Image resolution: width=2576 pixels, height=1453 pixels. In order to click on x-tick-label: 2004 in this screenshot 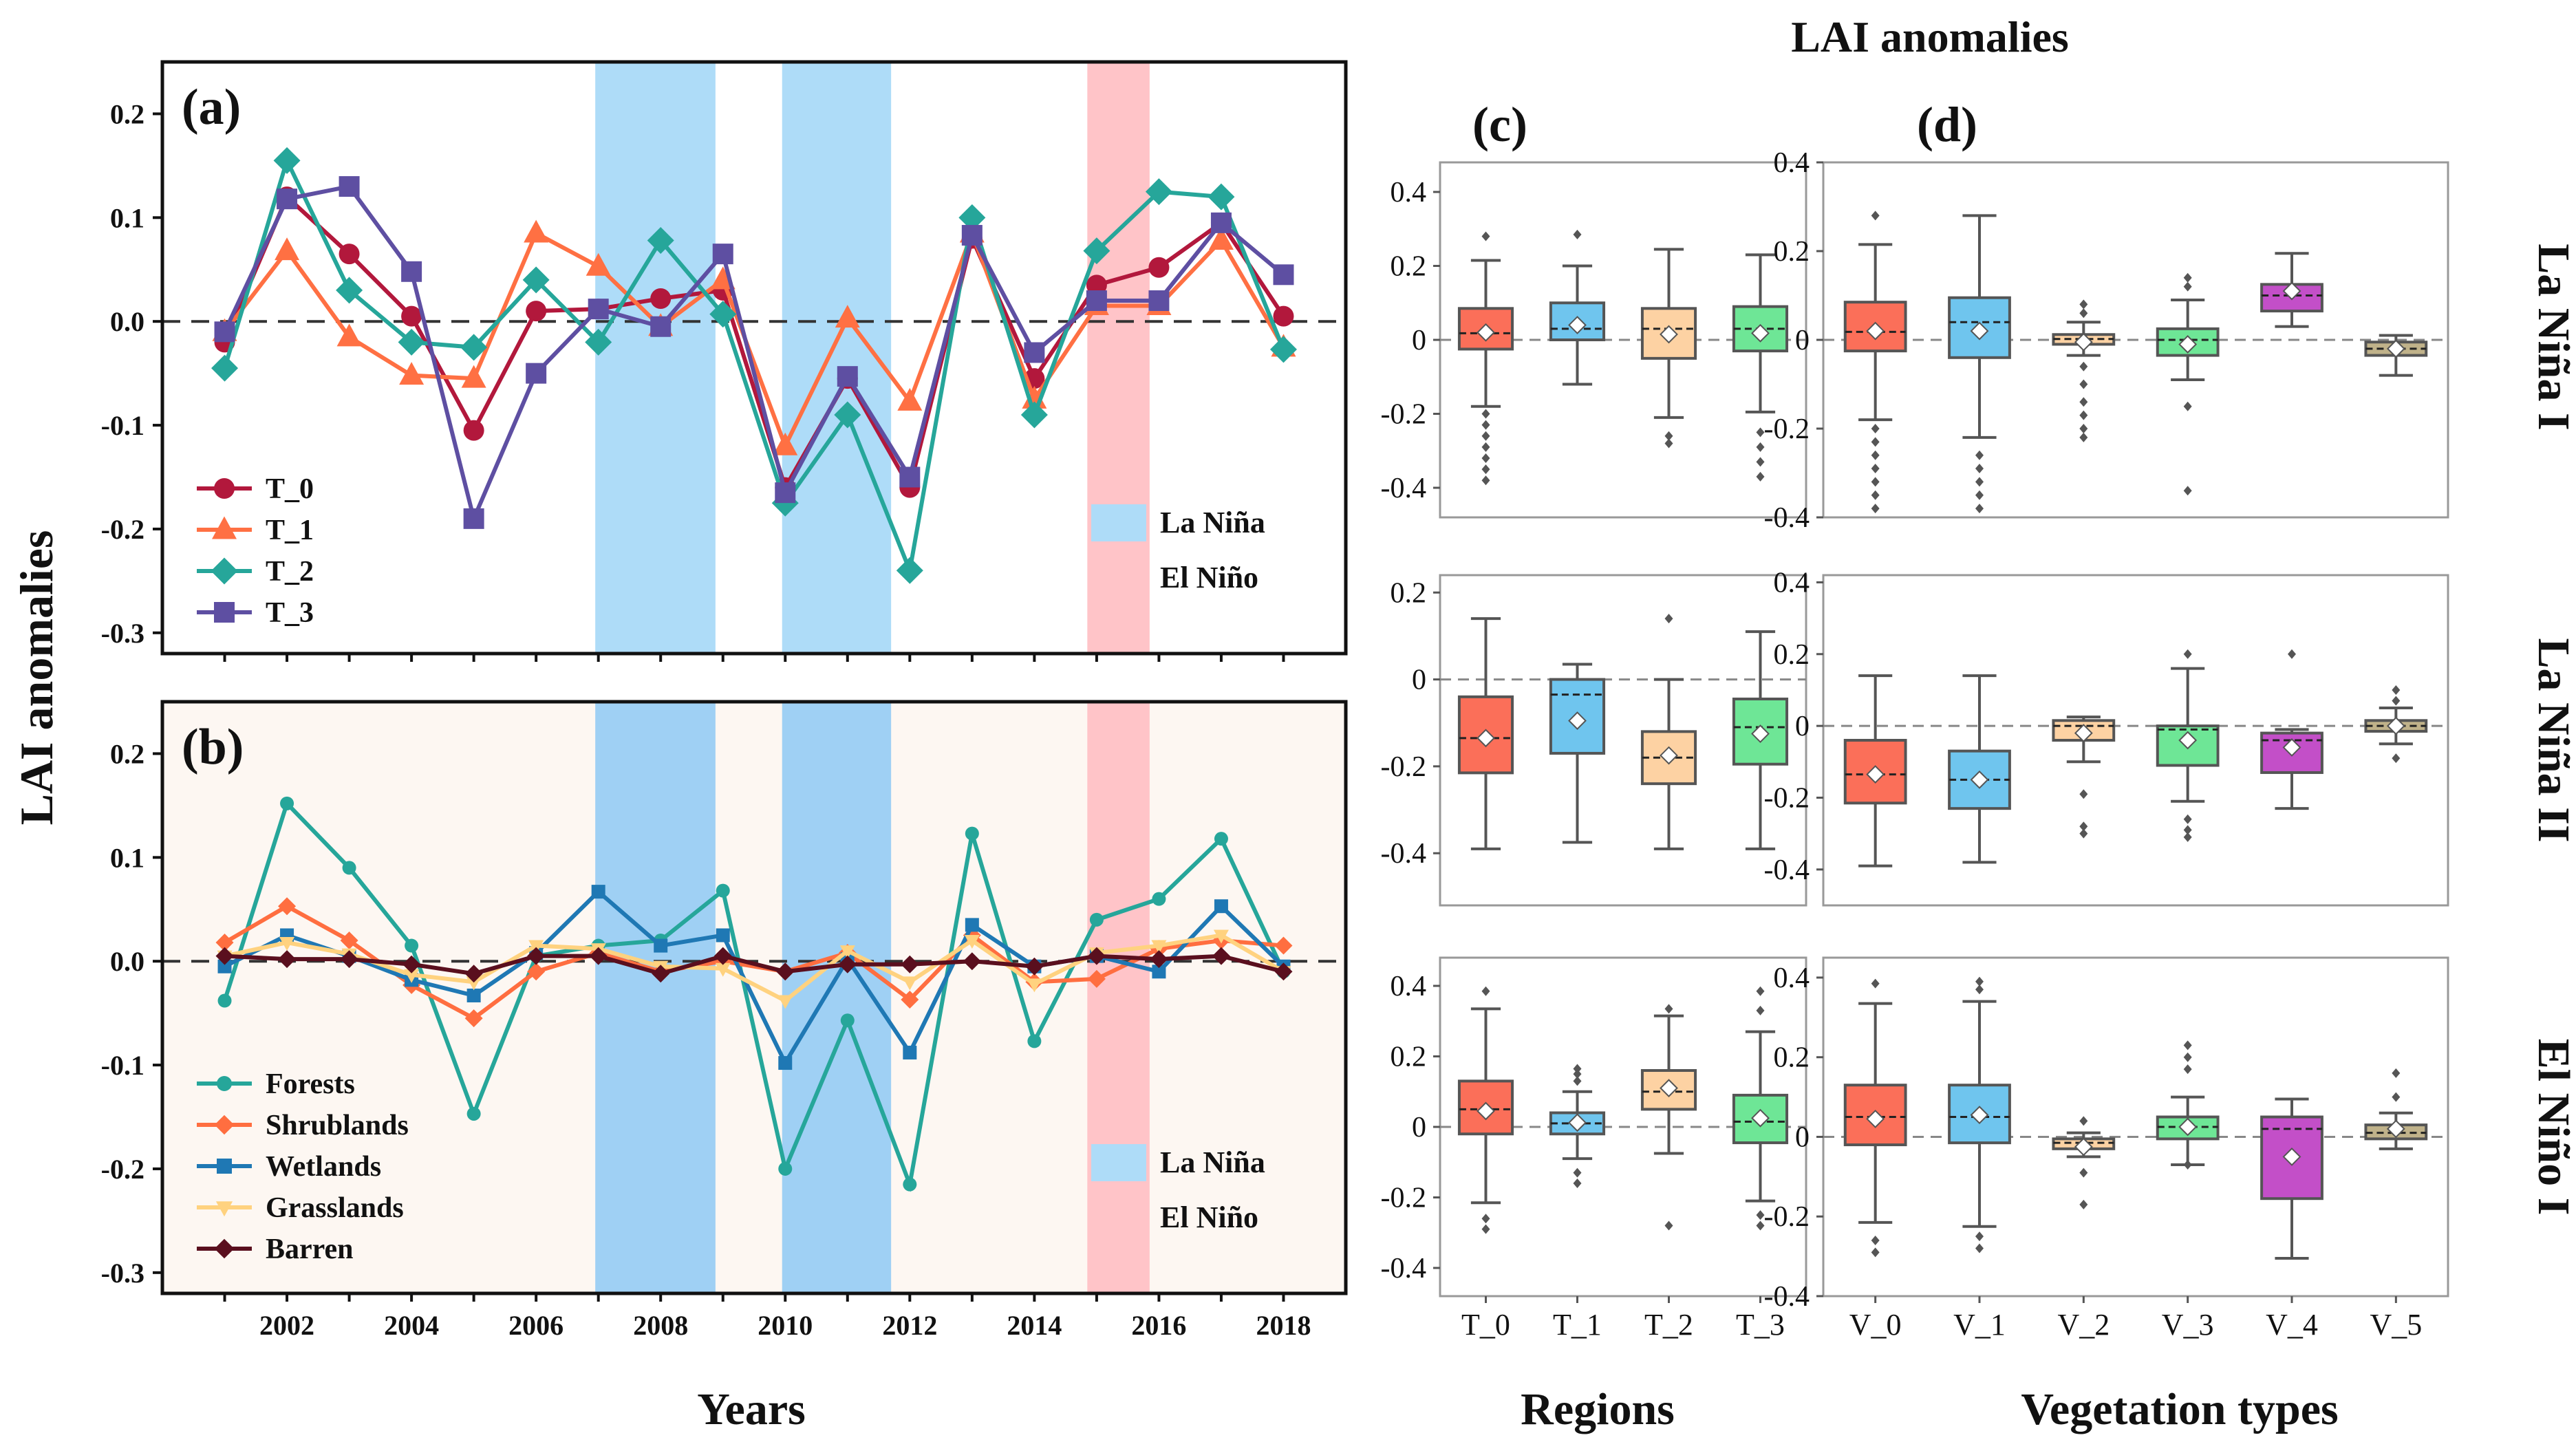, I will do `click(411, 1325)`.